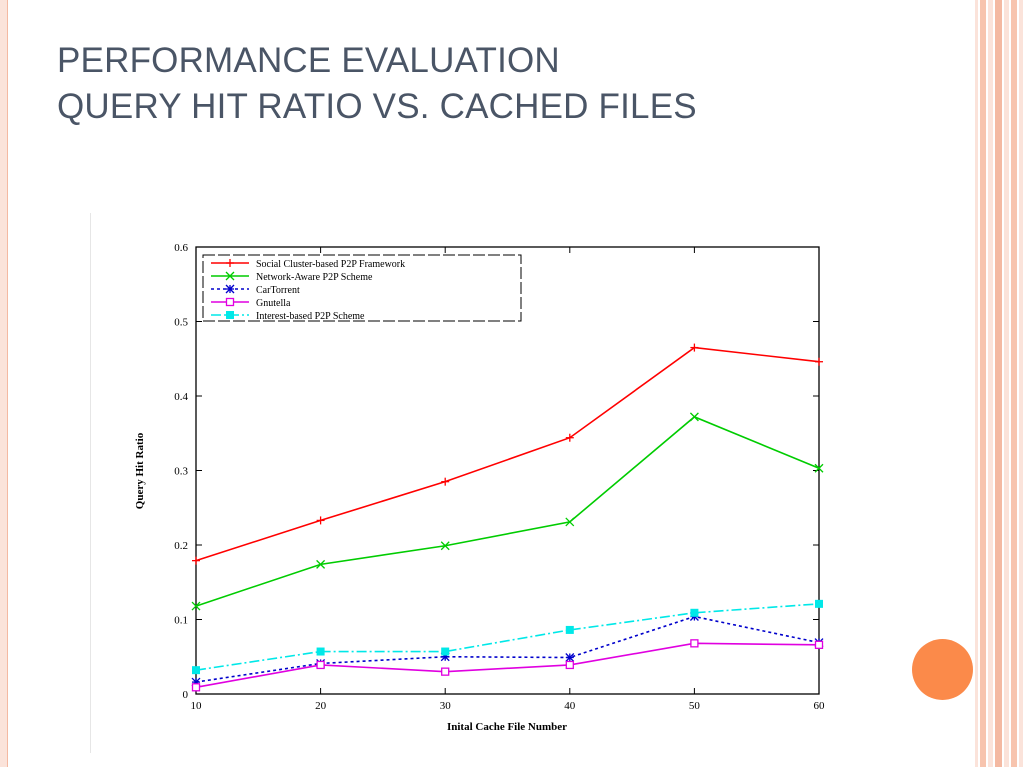 This screenshot has height=767, width=1023. I want to click on slide-title-line-2: QUERY HIT RATIO VS. CACHED FILES, so click(377, 106).